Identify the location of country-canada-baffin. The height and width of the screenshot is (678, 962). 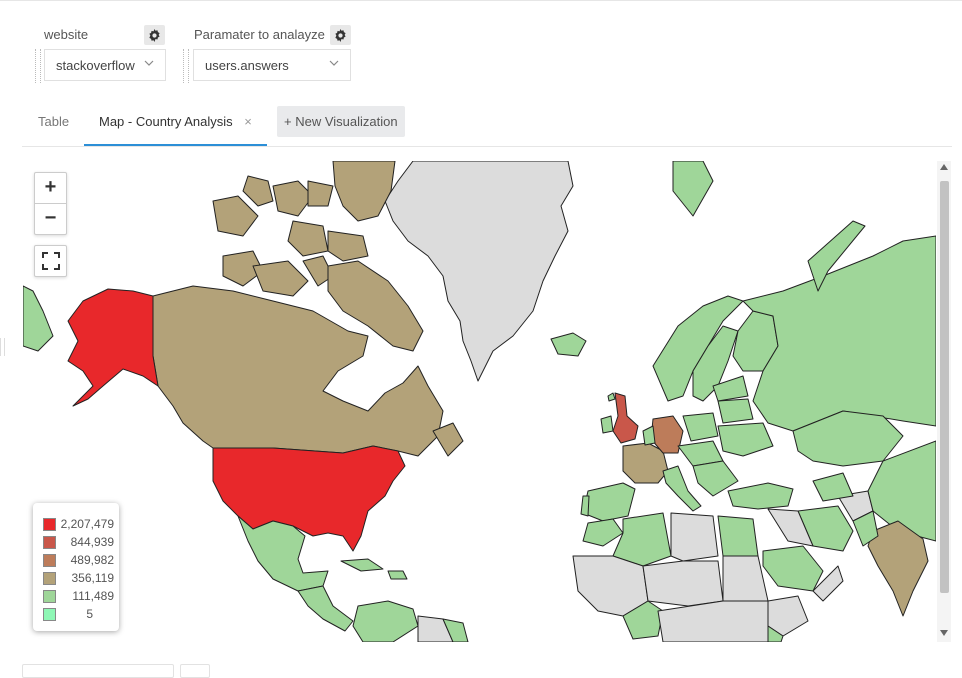
(375, 306).